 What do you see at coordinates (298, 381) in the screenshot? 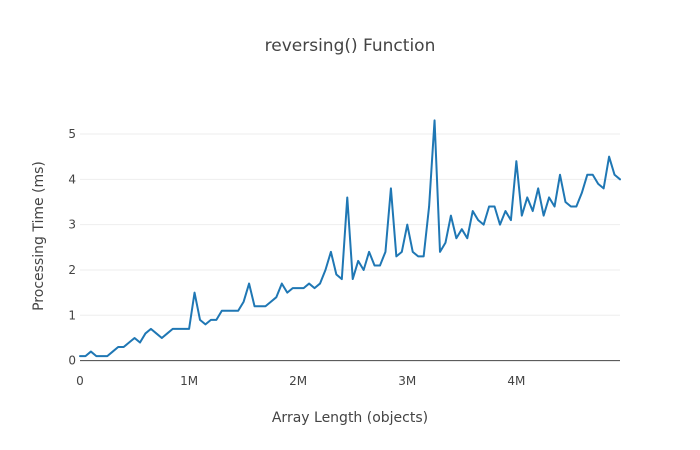
I see `x-tick-label: 2M` at bounding box center [298, 381].